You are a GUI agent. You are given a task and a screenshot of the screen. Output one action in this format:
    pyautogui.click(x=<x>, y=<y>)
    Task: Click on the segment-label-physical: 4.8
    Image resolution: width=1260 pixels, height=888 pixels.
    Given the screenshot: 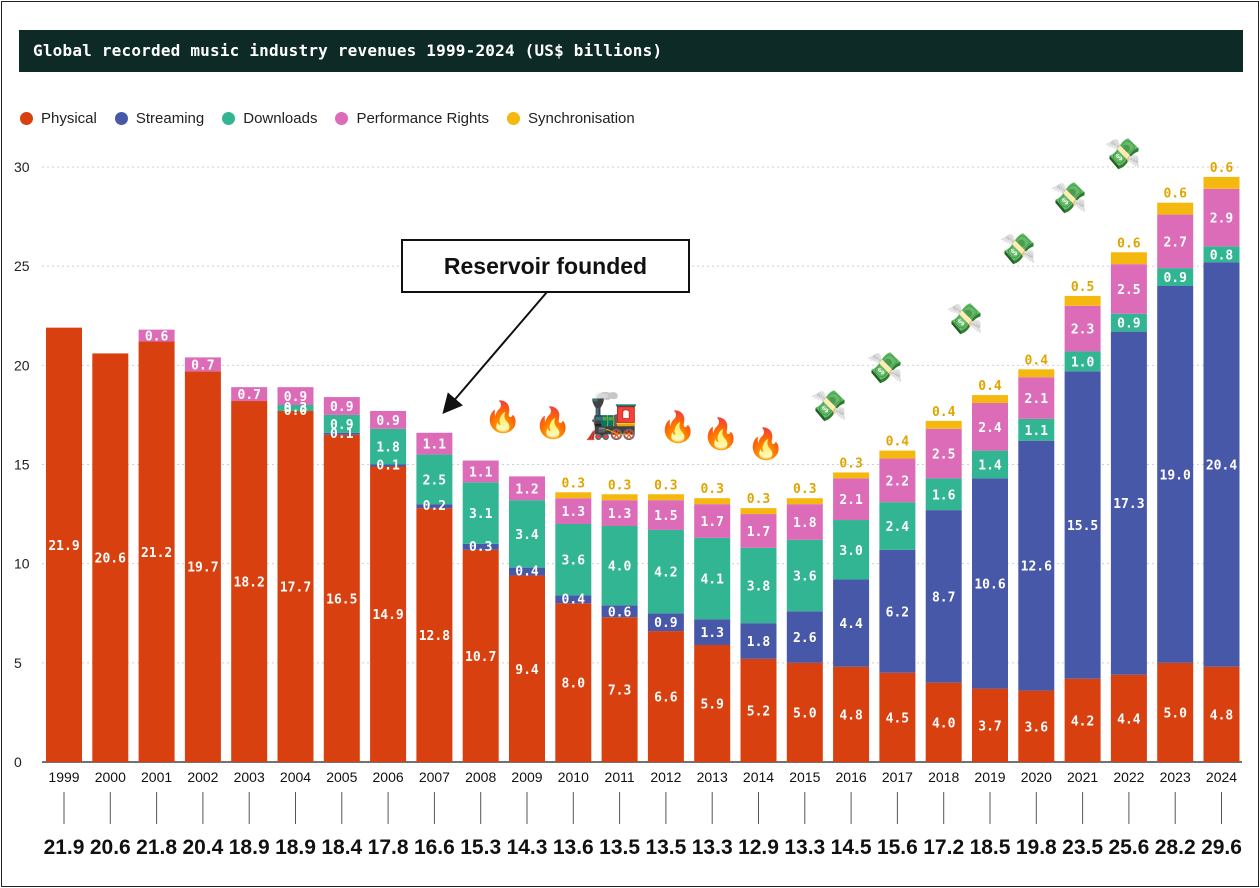 What is the action you would take?
    pyautogui.click(x=1222, y=715)
    